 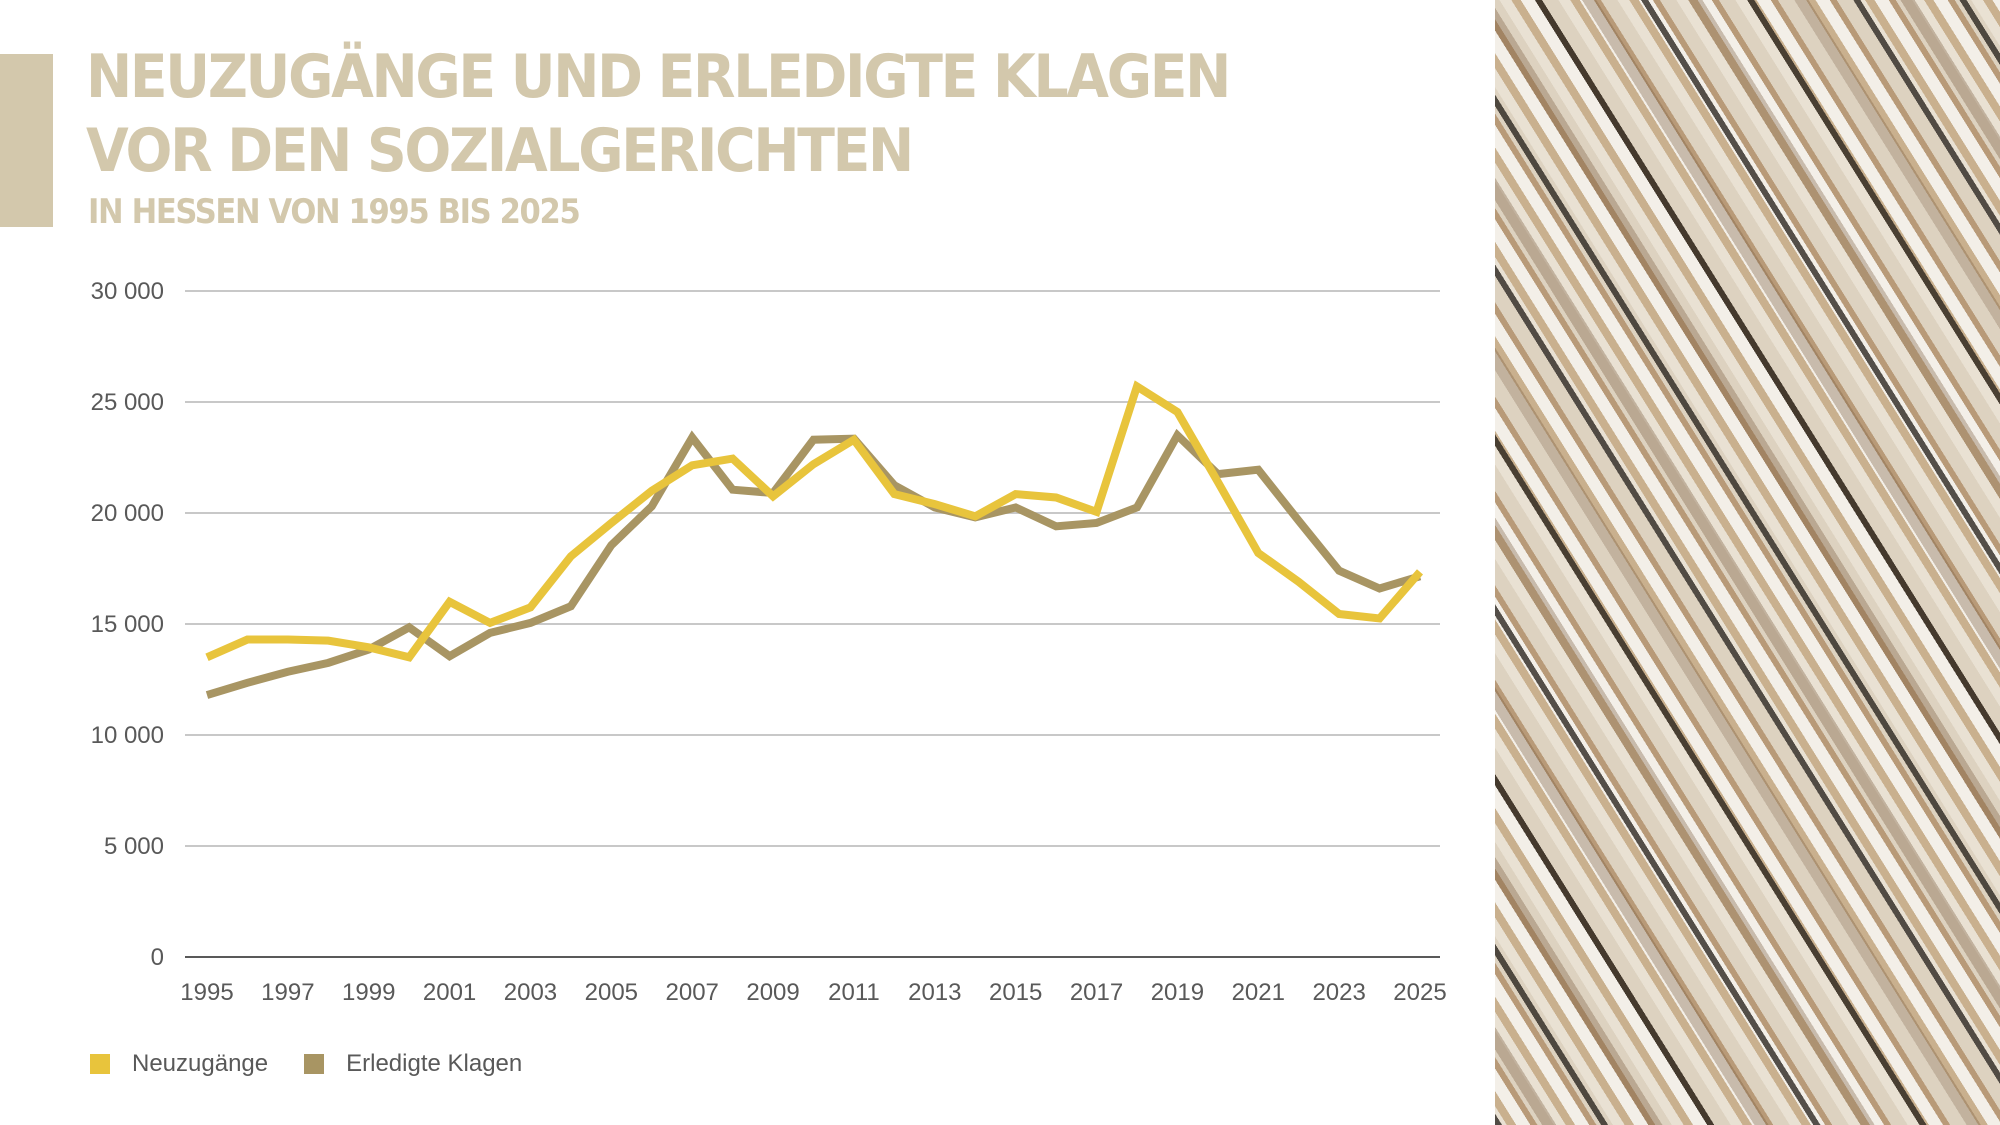 I want to click on y-tick-label: 0, so click(x=157, y=957).